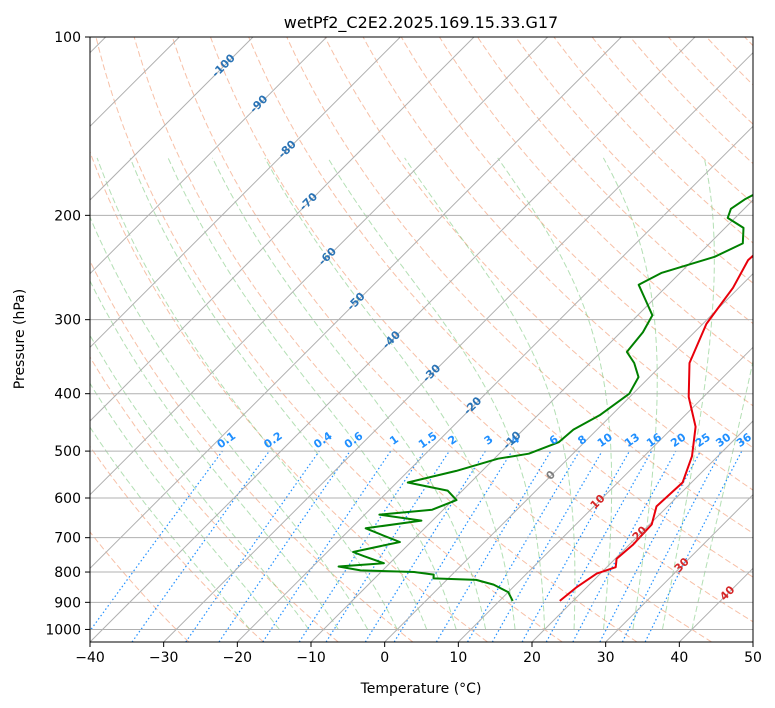 This screenshot has width=775, height=708. I want to click on x-tick-label: 30, so click(606, 658).